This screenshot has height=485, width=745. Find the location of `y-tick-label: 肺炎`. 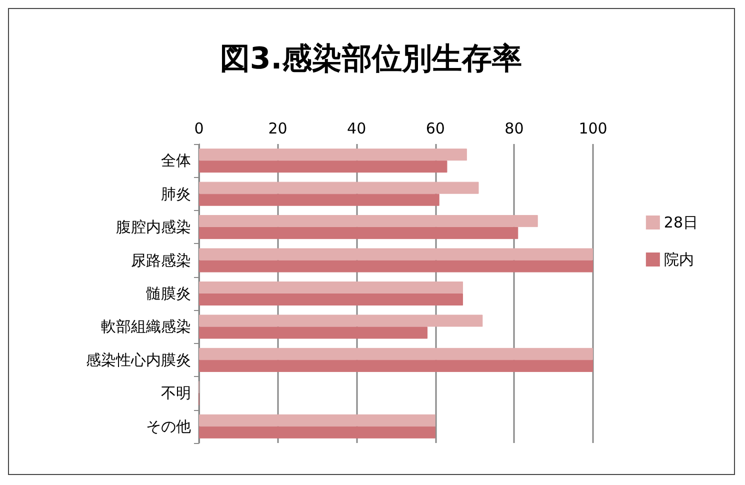

y-tick-label: 肺炎 is located at coordinates (176, 193).